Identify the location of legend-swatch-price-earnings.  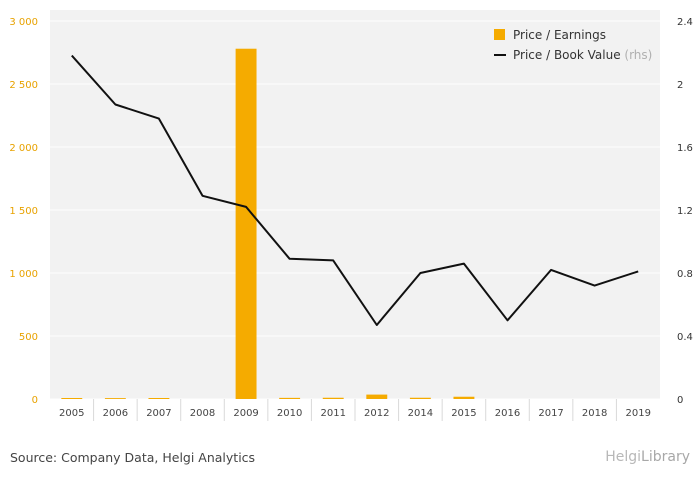
(499, 34).